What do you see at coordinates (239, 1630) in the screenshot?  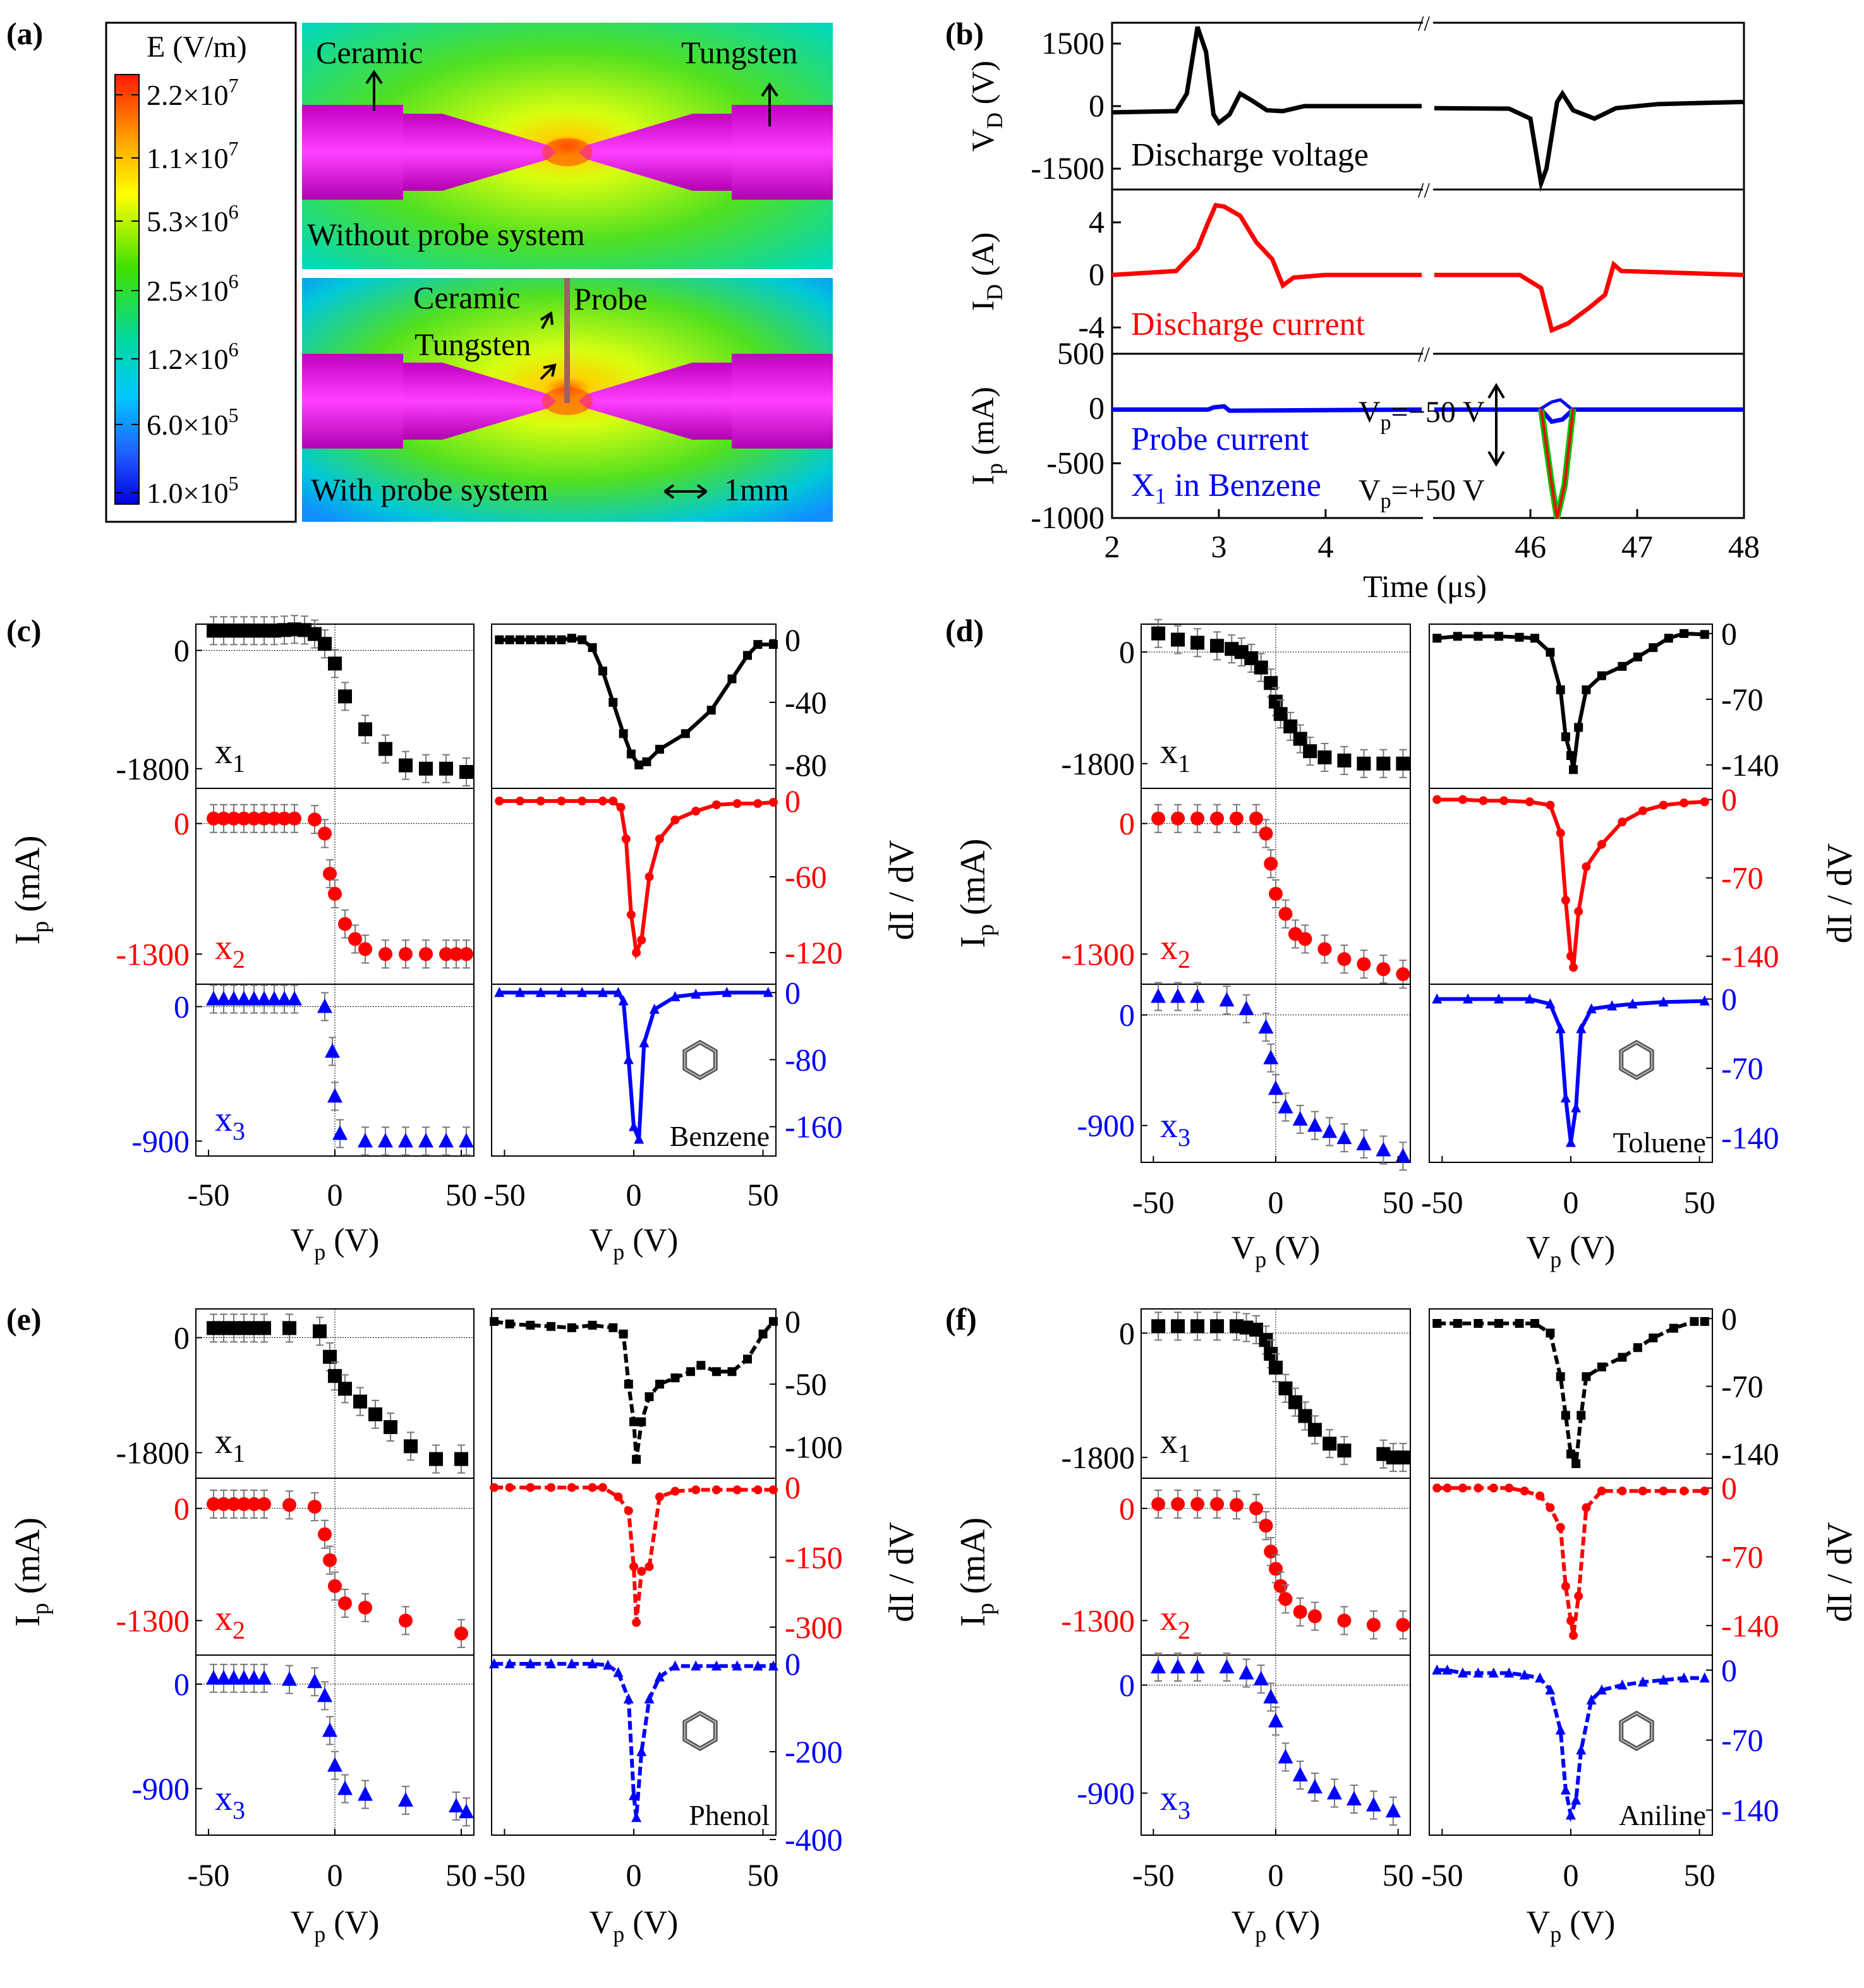 I see `row-label-part: 2` at bounding box center [239, 1630].